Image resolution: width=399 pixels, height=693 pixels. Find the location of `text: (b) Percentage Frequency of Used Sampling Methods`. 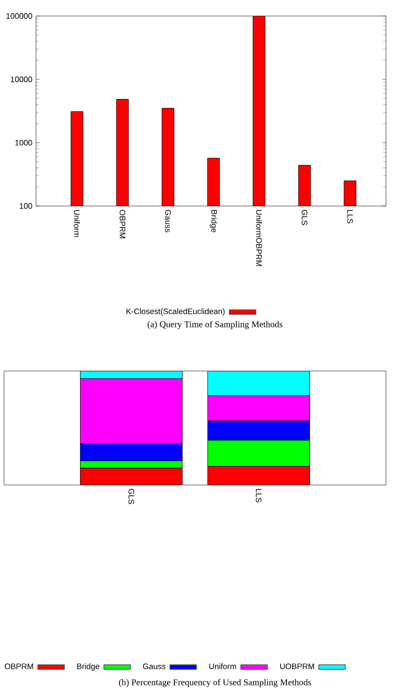

text: (b) Percentage Frequency of Used Sampling Methods is located at coordinates (215, 683).